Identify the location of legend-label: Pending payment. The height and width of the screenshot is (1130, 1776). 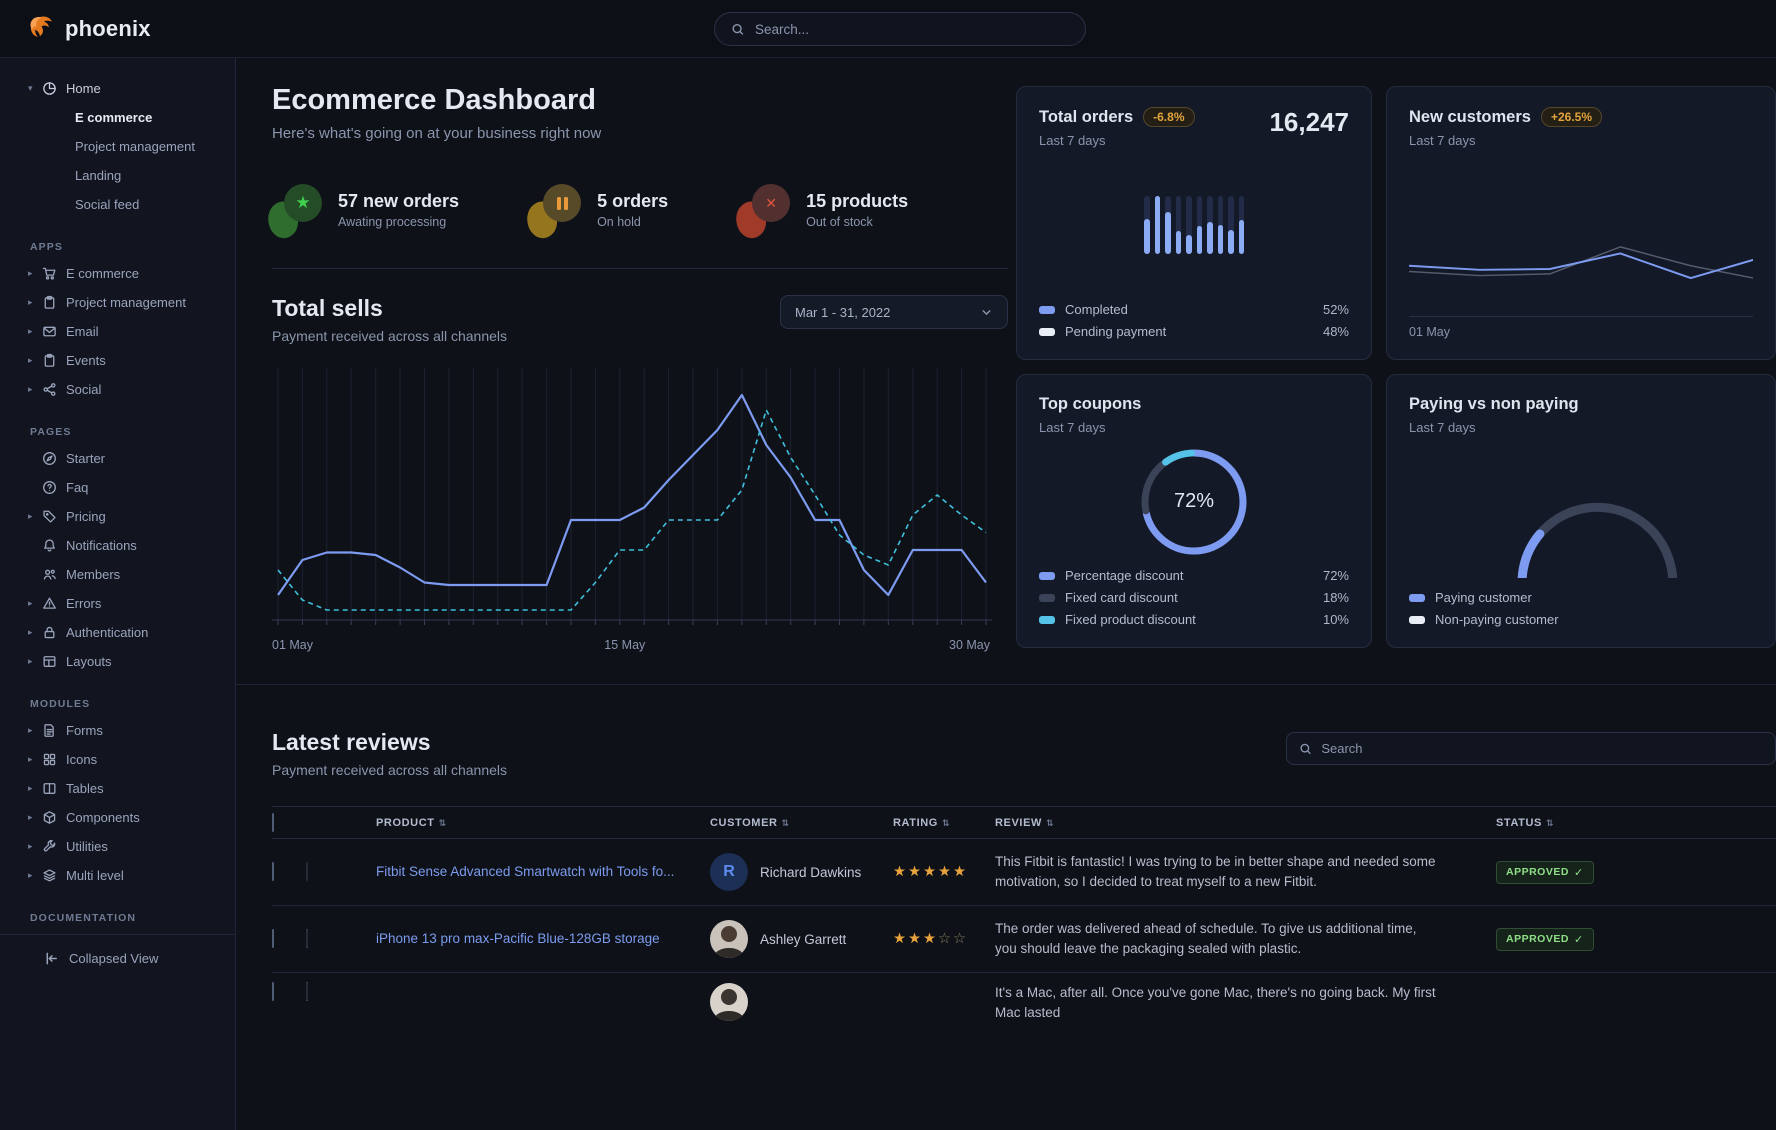
(1116, 331).